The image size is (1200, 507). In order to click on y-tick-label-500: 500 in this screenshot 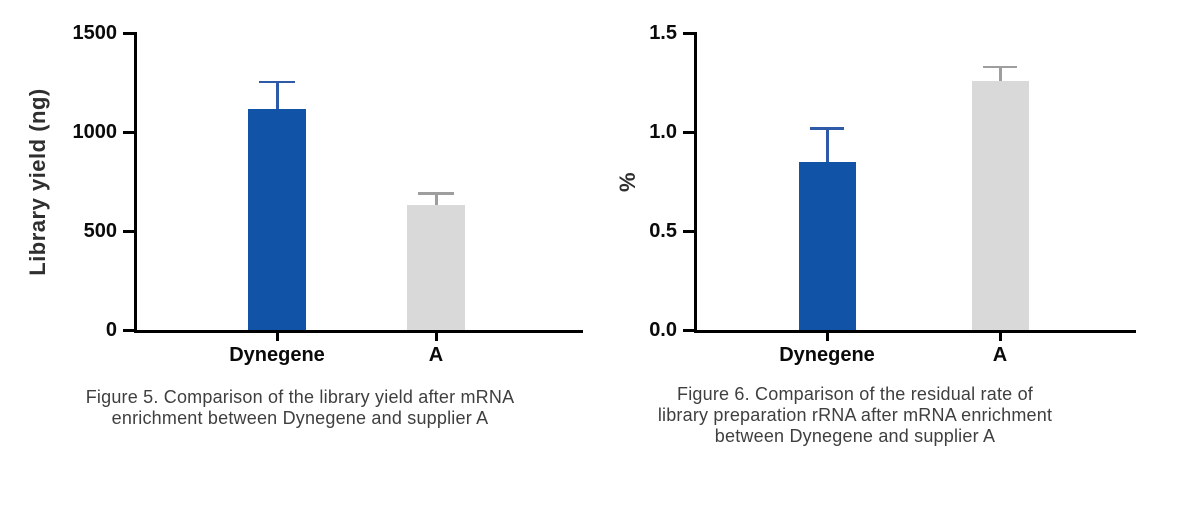, I will do `click(100, 231)`.